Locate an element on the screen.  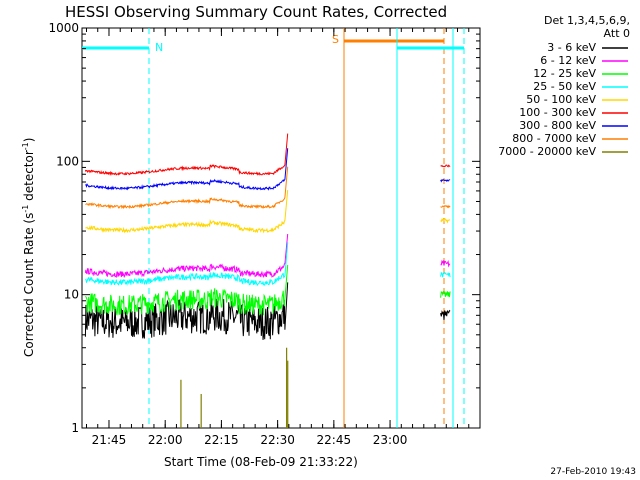
x-axis-label: Start Time (08-Feb-09 21:33:22) is located at coordinates (261, 462).